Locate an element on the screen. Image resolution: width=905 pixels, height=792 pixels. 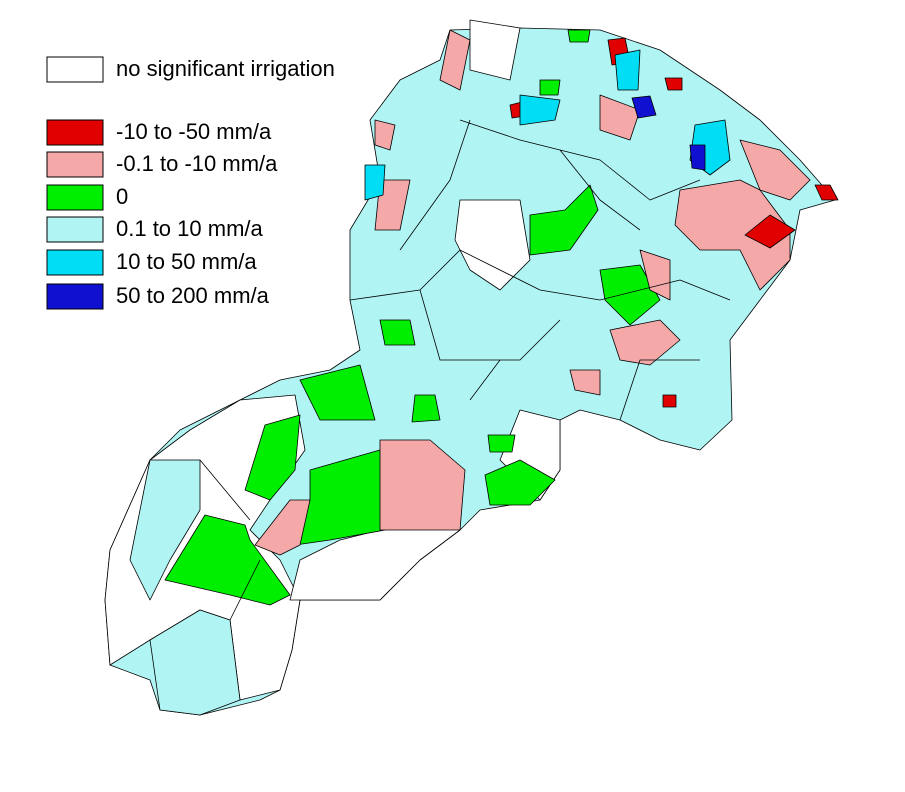
legend-label: no significant irrigation is located at coordinates (225, 68).